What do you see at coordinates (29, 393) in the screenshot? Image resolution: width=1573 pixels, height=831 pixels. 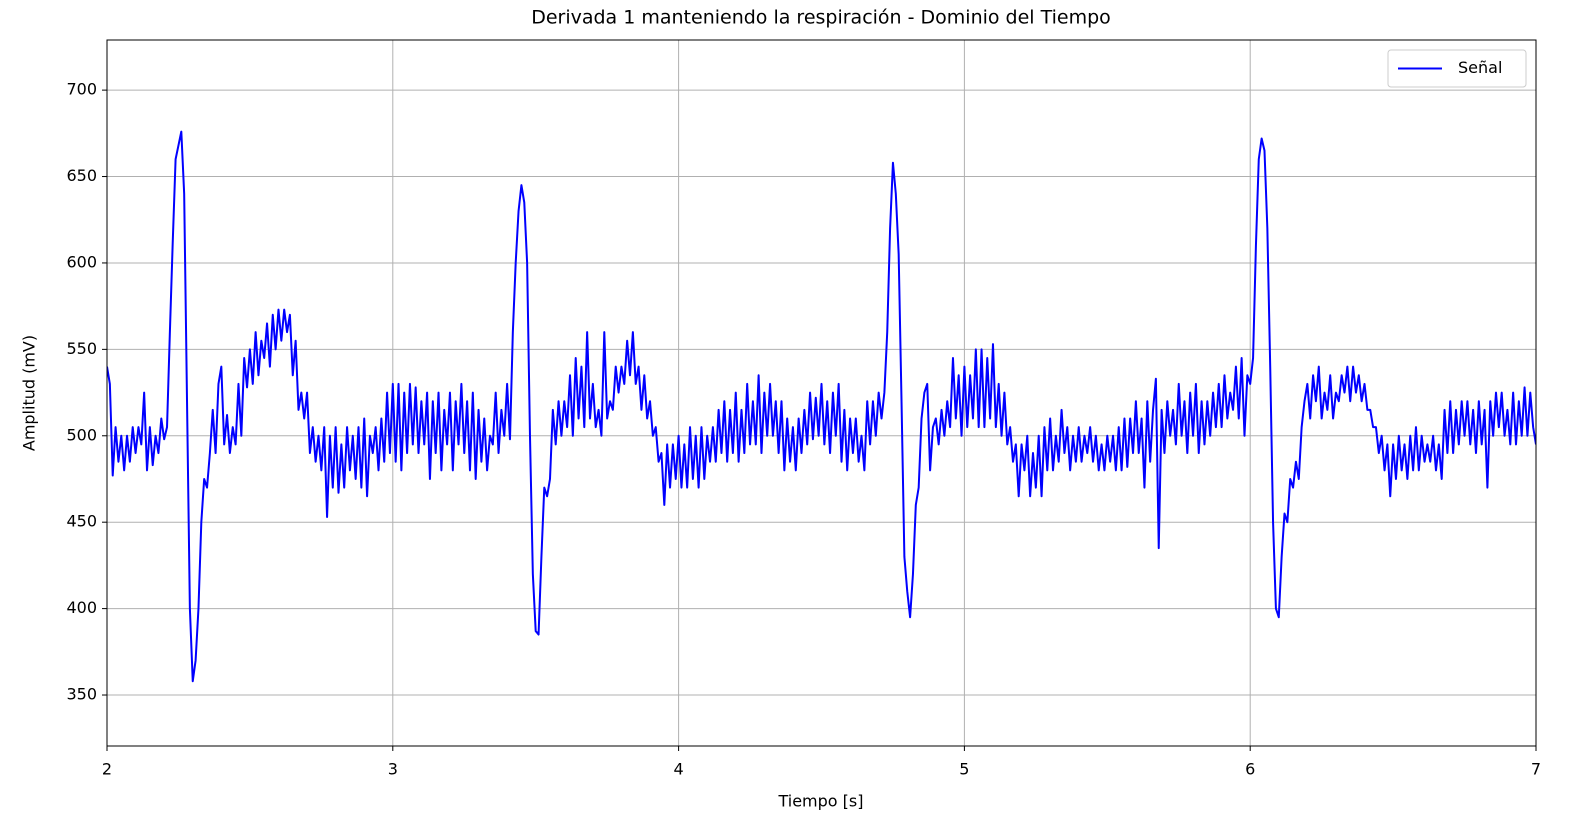 I see `y-axis-label: Amplitud (mV)` at bounding box center [29, 393].